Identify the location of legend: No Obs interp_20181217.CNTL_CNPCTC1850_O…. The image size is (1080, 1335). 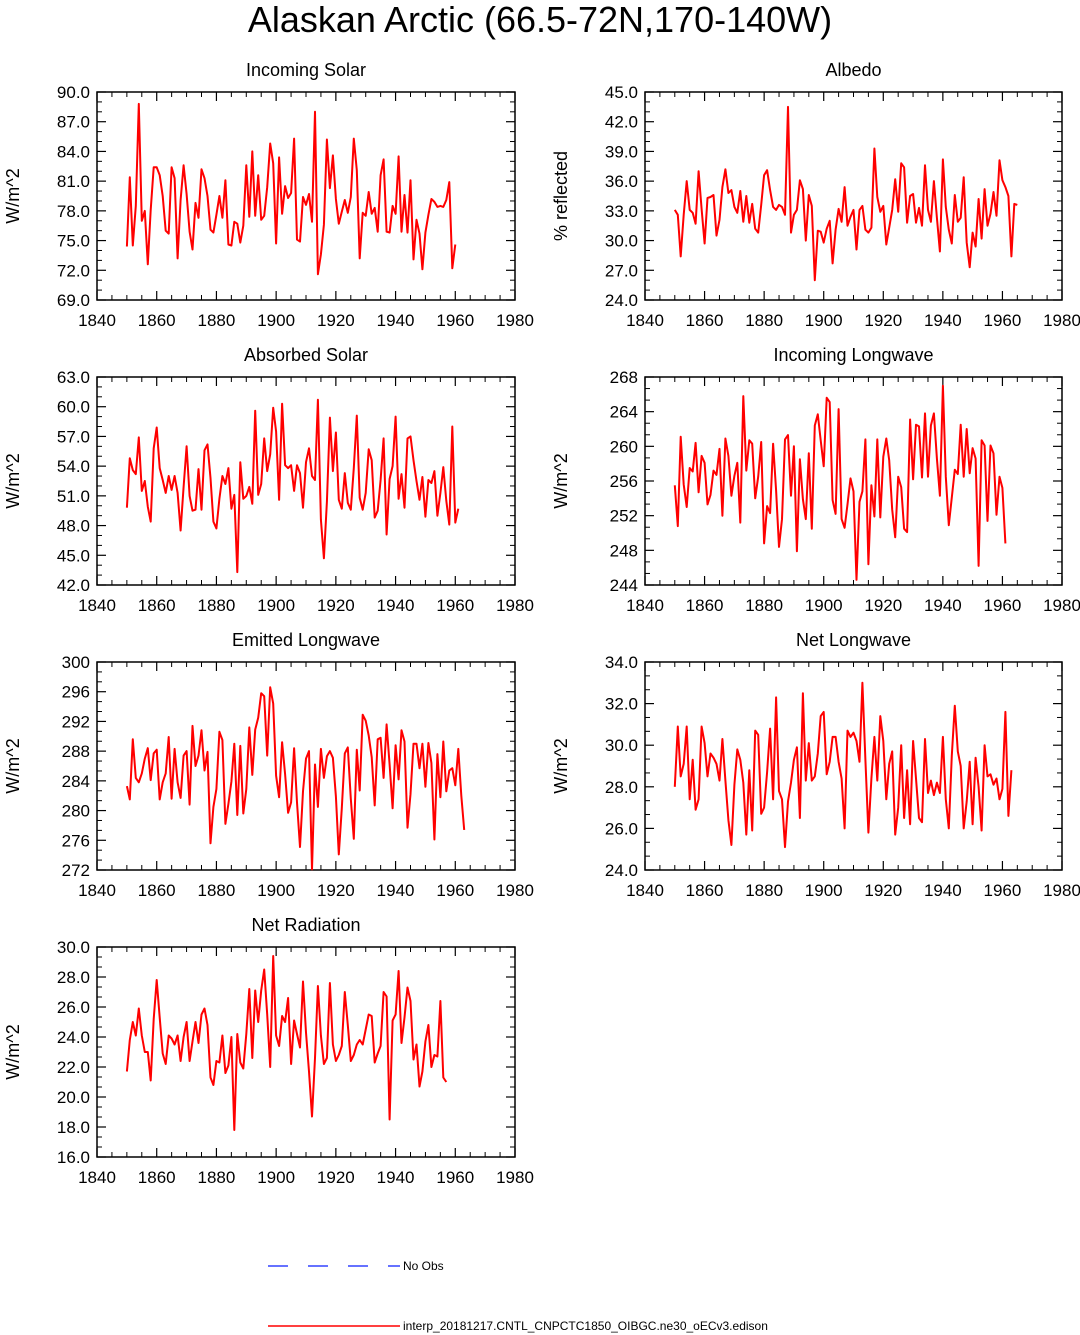
(518, 1296).